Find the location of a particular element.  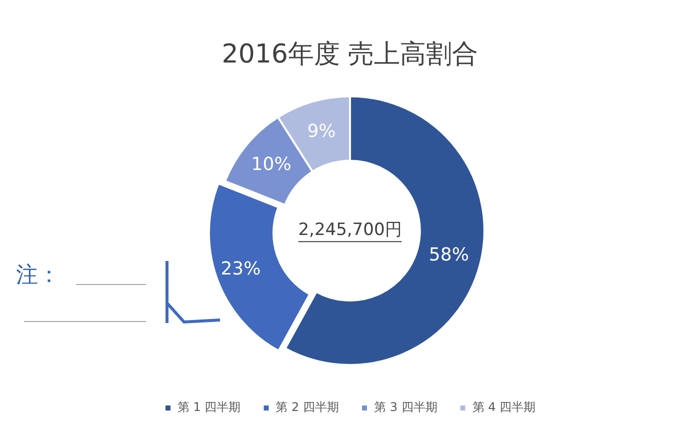

data-label: 58% is located at coordinates (448, 255).